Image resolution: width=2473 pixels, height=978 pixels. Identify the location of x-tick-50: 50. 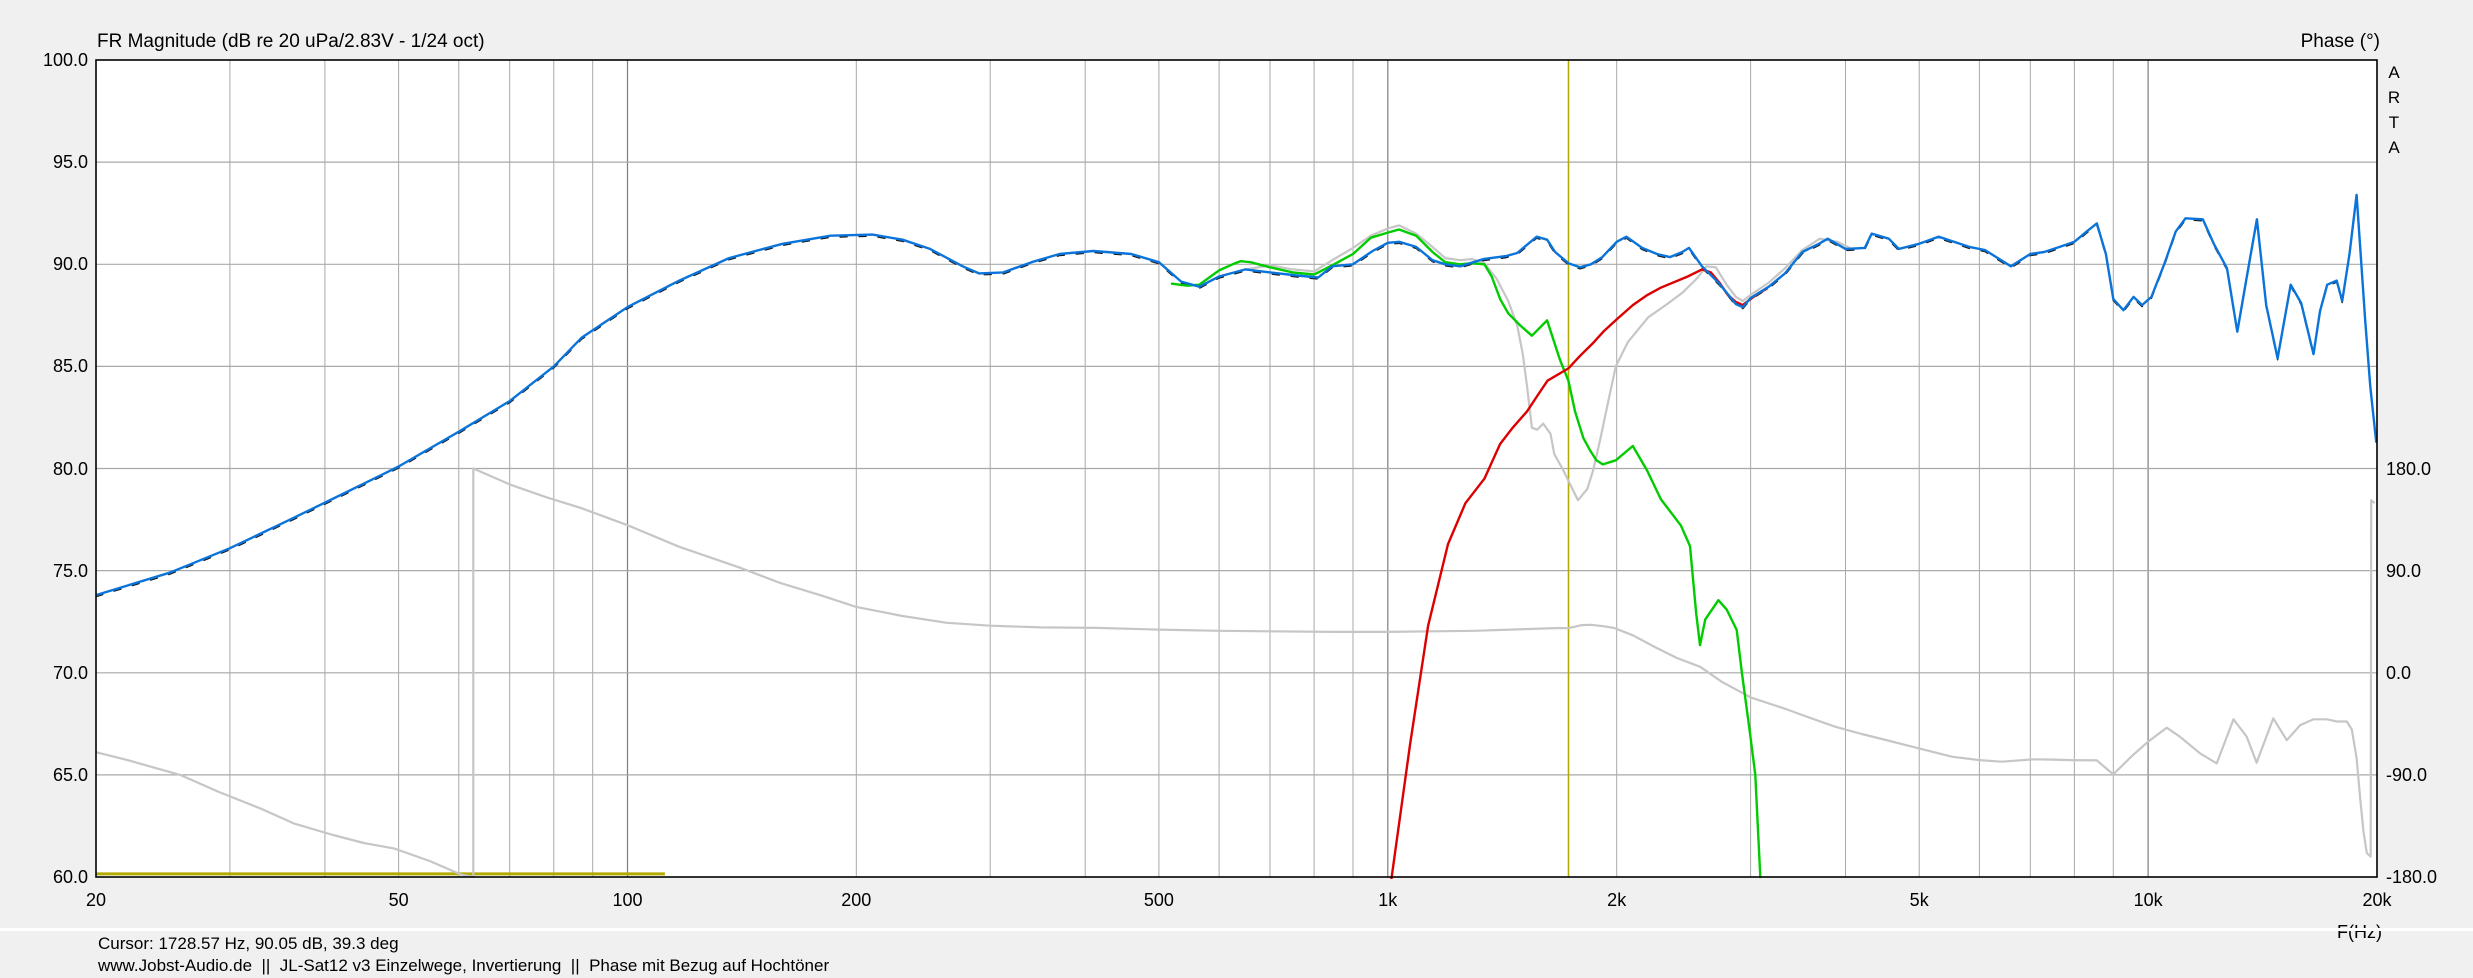
(398, 900).